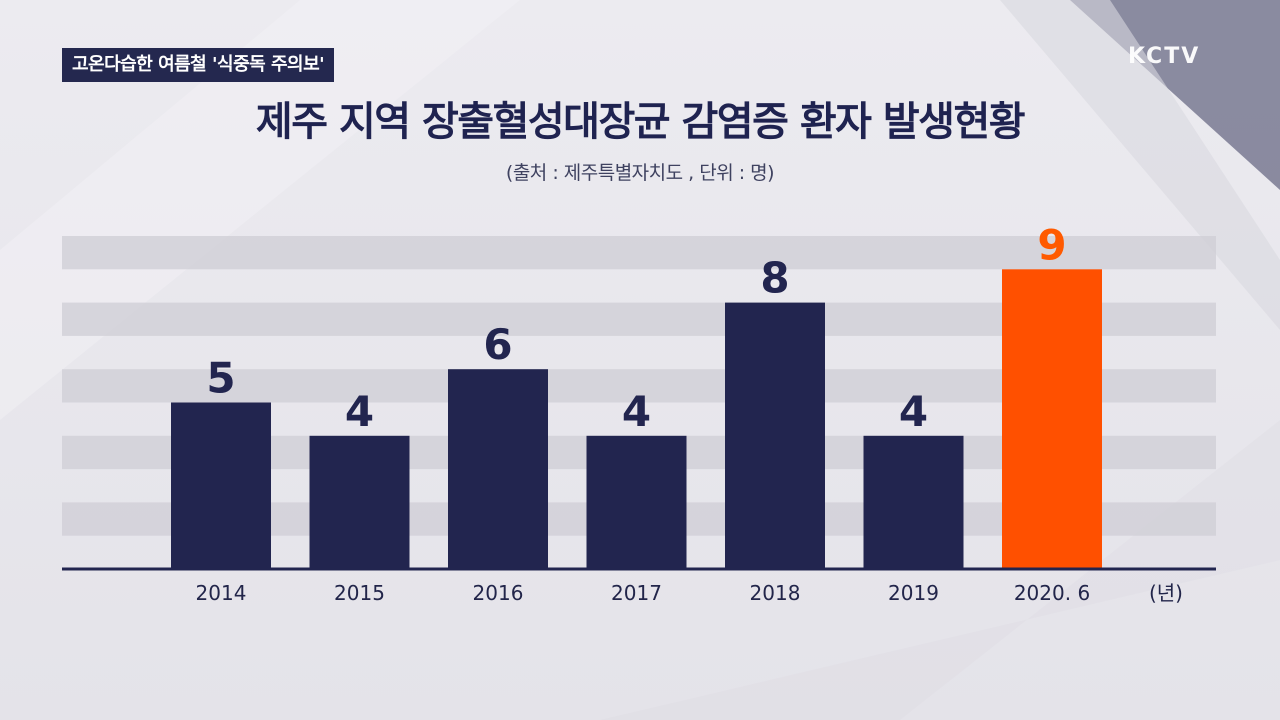 This screenshot has width=1280, height=720. Describe the element at coordinates (640, 173) in the screenshot. I see `chart-subtitle: (출처 : 제주특별자치도 , 단위 : 명)` at that location.